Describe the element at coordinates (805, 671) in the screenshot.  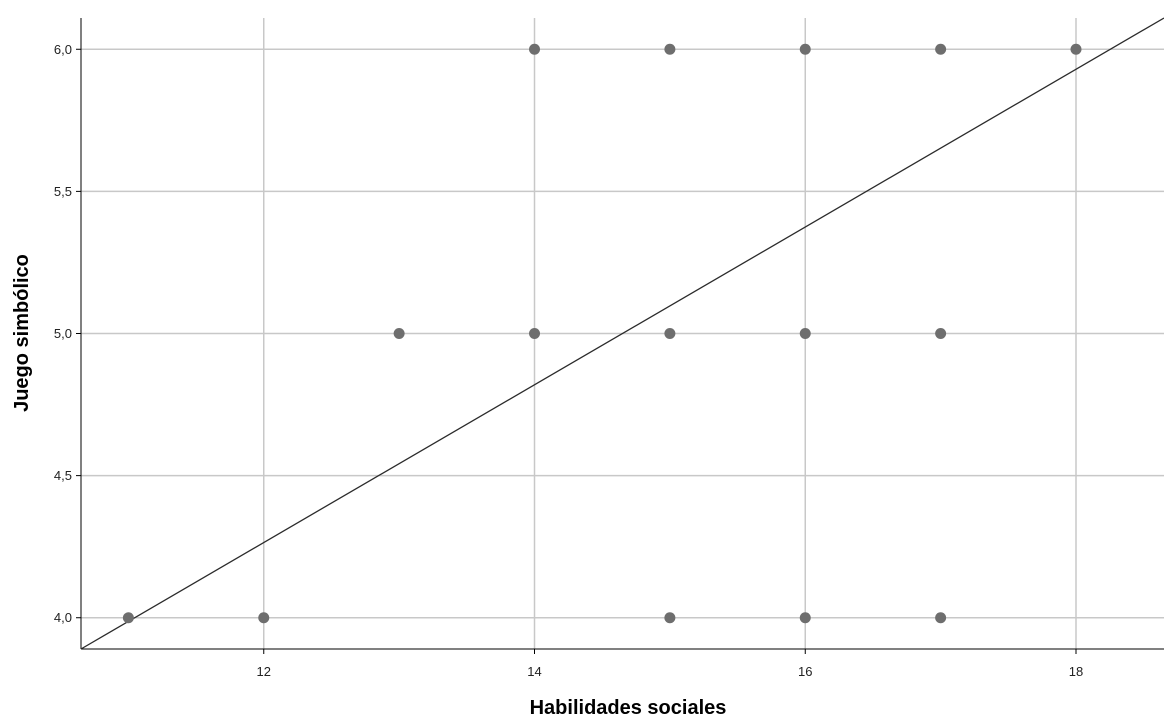
I see `x-tick-label: 16` at that location.